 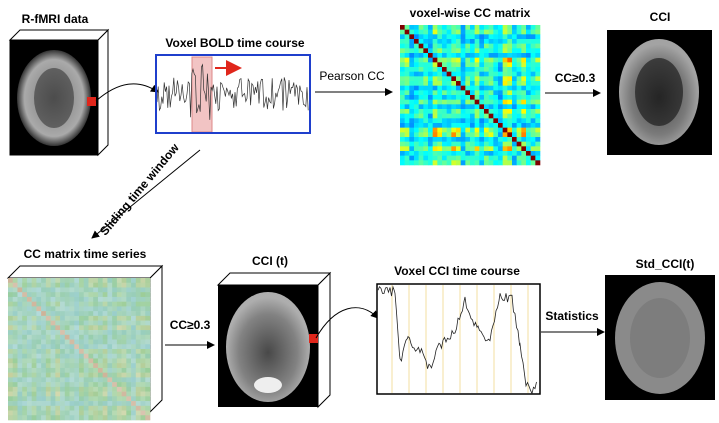 What do you see at coordinates (575, 78) in the screenshot?
I see `edge-label: CC≥0.3` at bounding box center [575, 78].